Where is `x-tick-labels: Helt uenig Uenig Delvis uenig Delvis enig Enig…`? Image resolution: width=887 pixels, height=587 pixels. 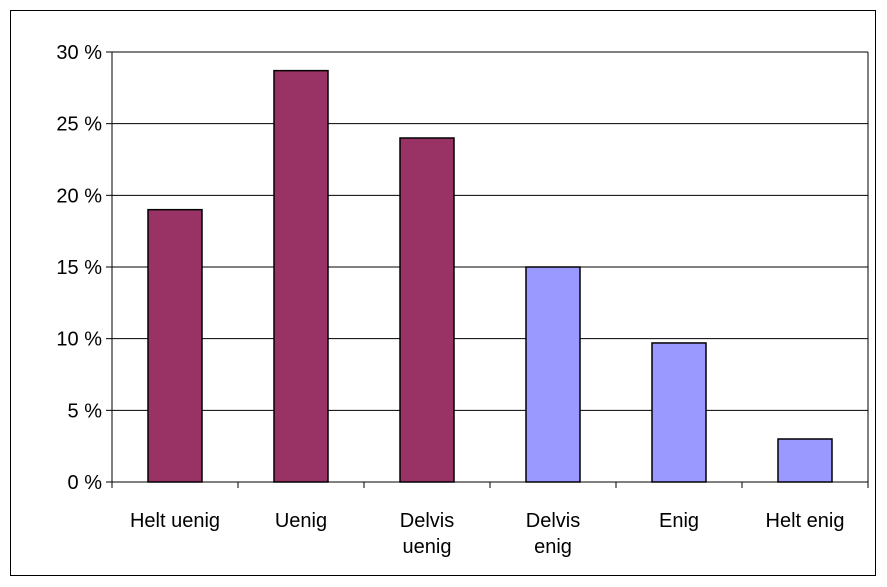 x-tick-labels: Helt uenig Uenig Delvis uenig Delvis enig Enig… is located at coordinates (487, 534).